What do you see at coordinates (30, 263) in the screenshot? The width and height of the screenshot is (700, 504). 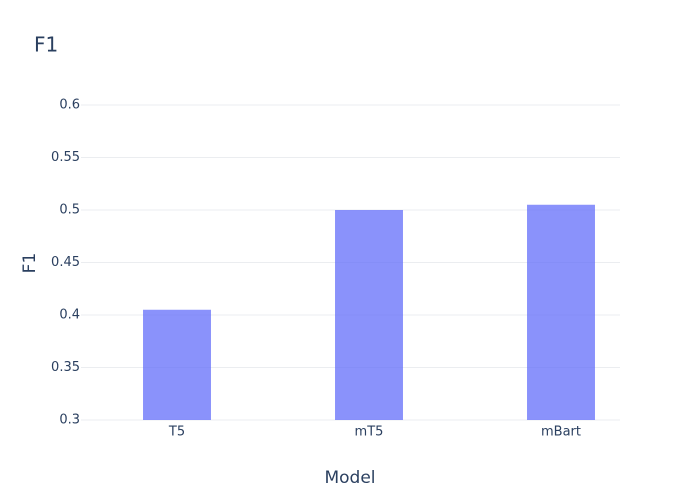 I see `y-axis-title: F1` at bounding box center [30, 263].